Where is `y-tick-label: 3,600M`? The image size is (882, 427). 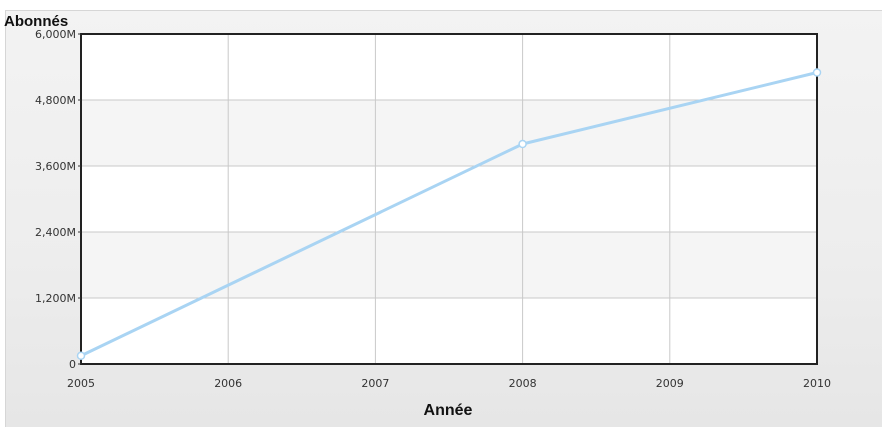 y-tick-label: 3,600M is located at coordinates (55, 166).